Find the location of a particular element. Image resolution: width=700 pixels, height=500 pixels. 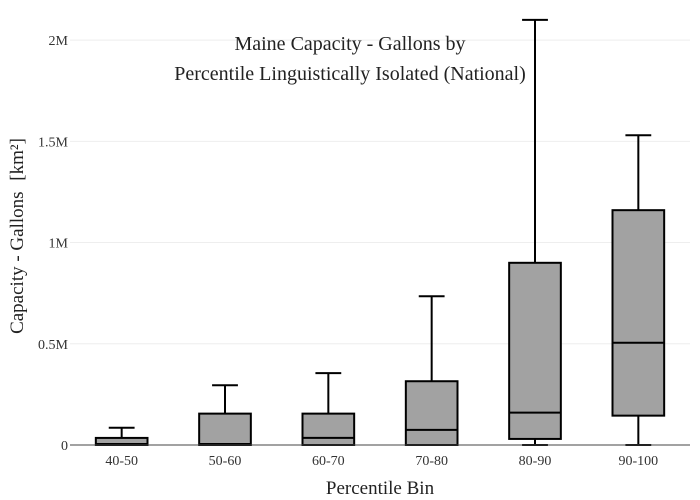

y-tick-labels: 0 0.5M 1M 1.5M 2M is located at coordinates (53, 244).